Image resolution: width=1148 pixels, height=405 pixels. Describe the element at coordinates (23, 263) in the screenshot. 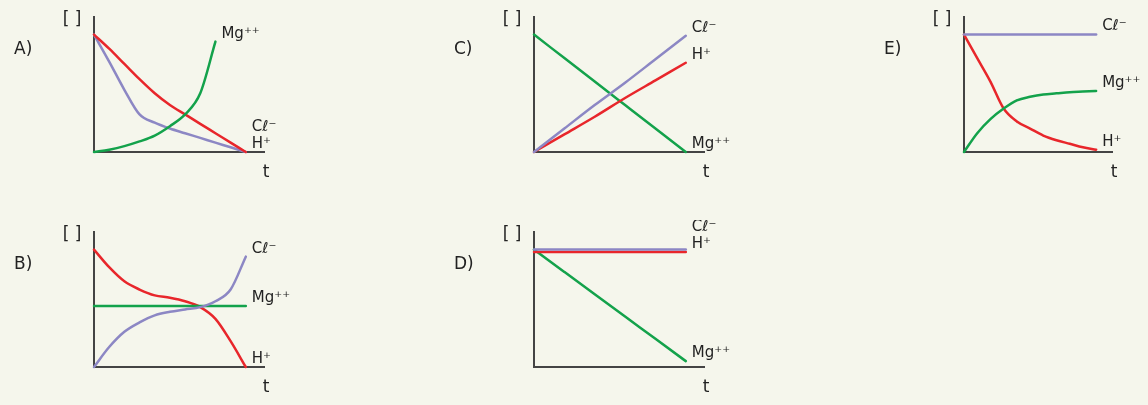

I see `chart-title: B)` at that location.